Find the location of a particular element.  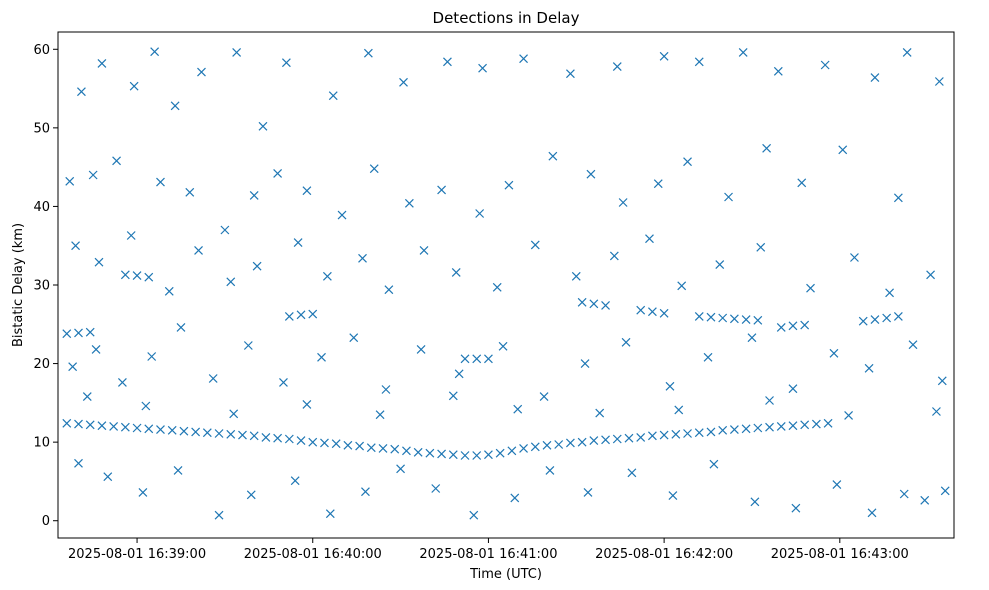

chart-title: Detections in Delay is located at coordinates (506, 18).